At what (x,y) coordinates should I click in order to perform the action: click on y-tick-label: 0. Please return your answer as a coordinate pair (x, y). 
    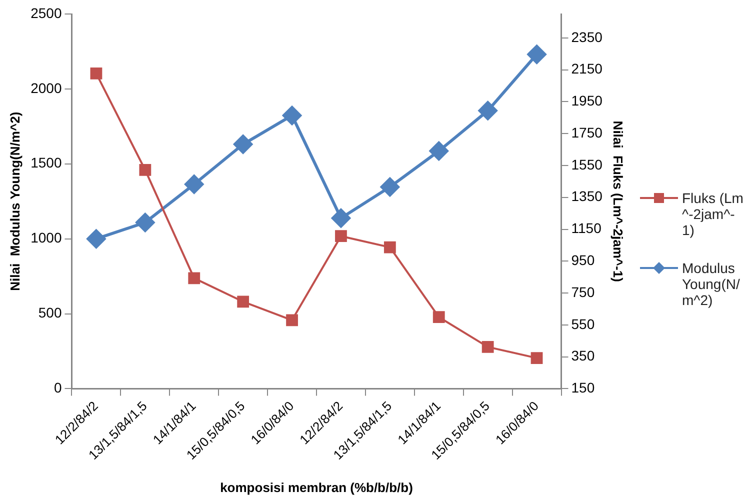
    Looking at the image, I should click on (58, 388).